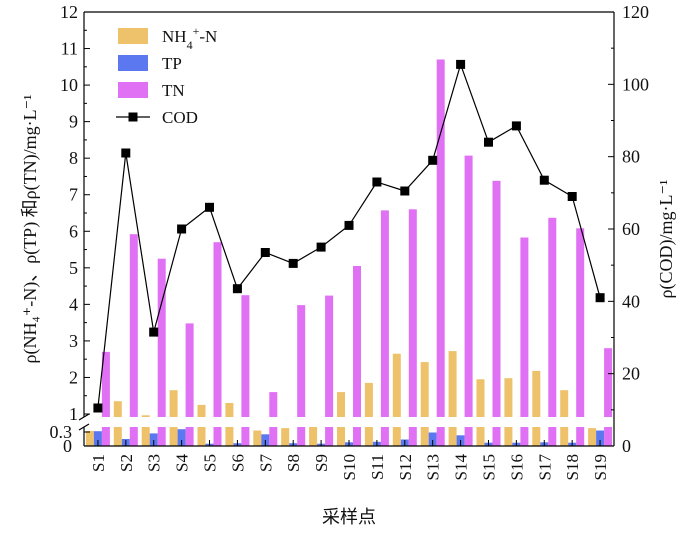 This screenshot has height=538, width=700. What do you see at coordinates (133, 117) in the screenshot?
I see `legend-marker-cod` at bounding box center [133, 117].